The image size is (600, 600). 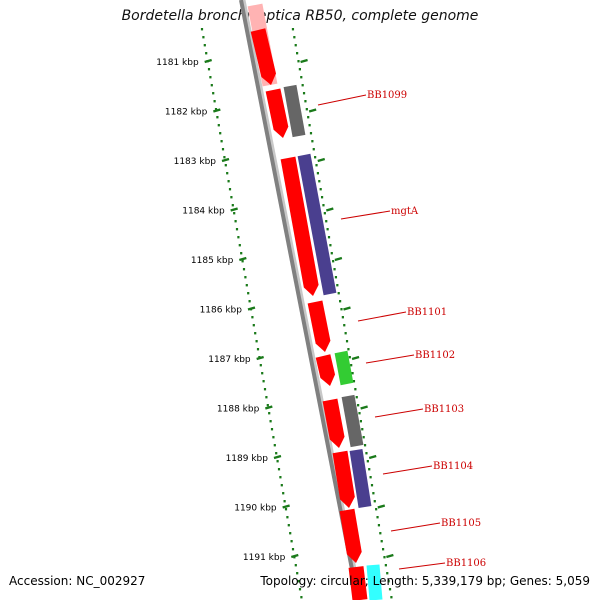 I want to click on gene-label: BB1099, so click(x=387, y=95).